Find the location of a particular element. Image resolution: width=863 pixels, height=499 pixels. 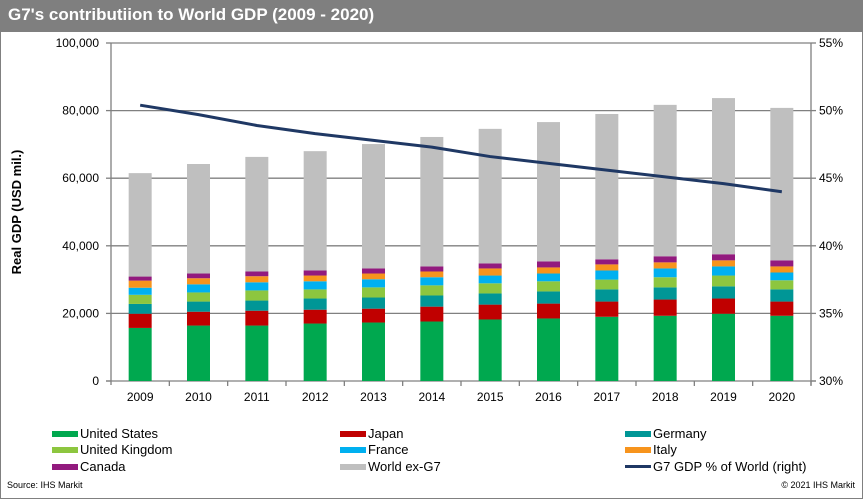

x-tick-label: 2011 is located at coordinates (257, 397).